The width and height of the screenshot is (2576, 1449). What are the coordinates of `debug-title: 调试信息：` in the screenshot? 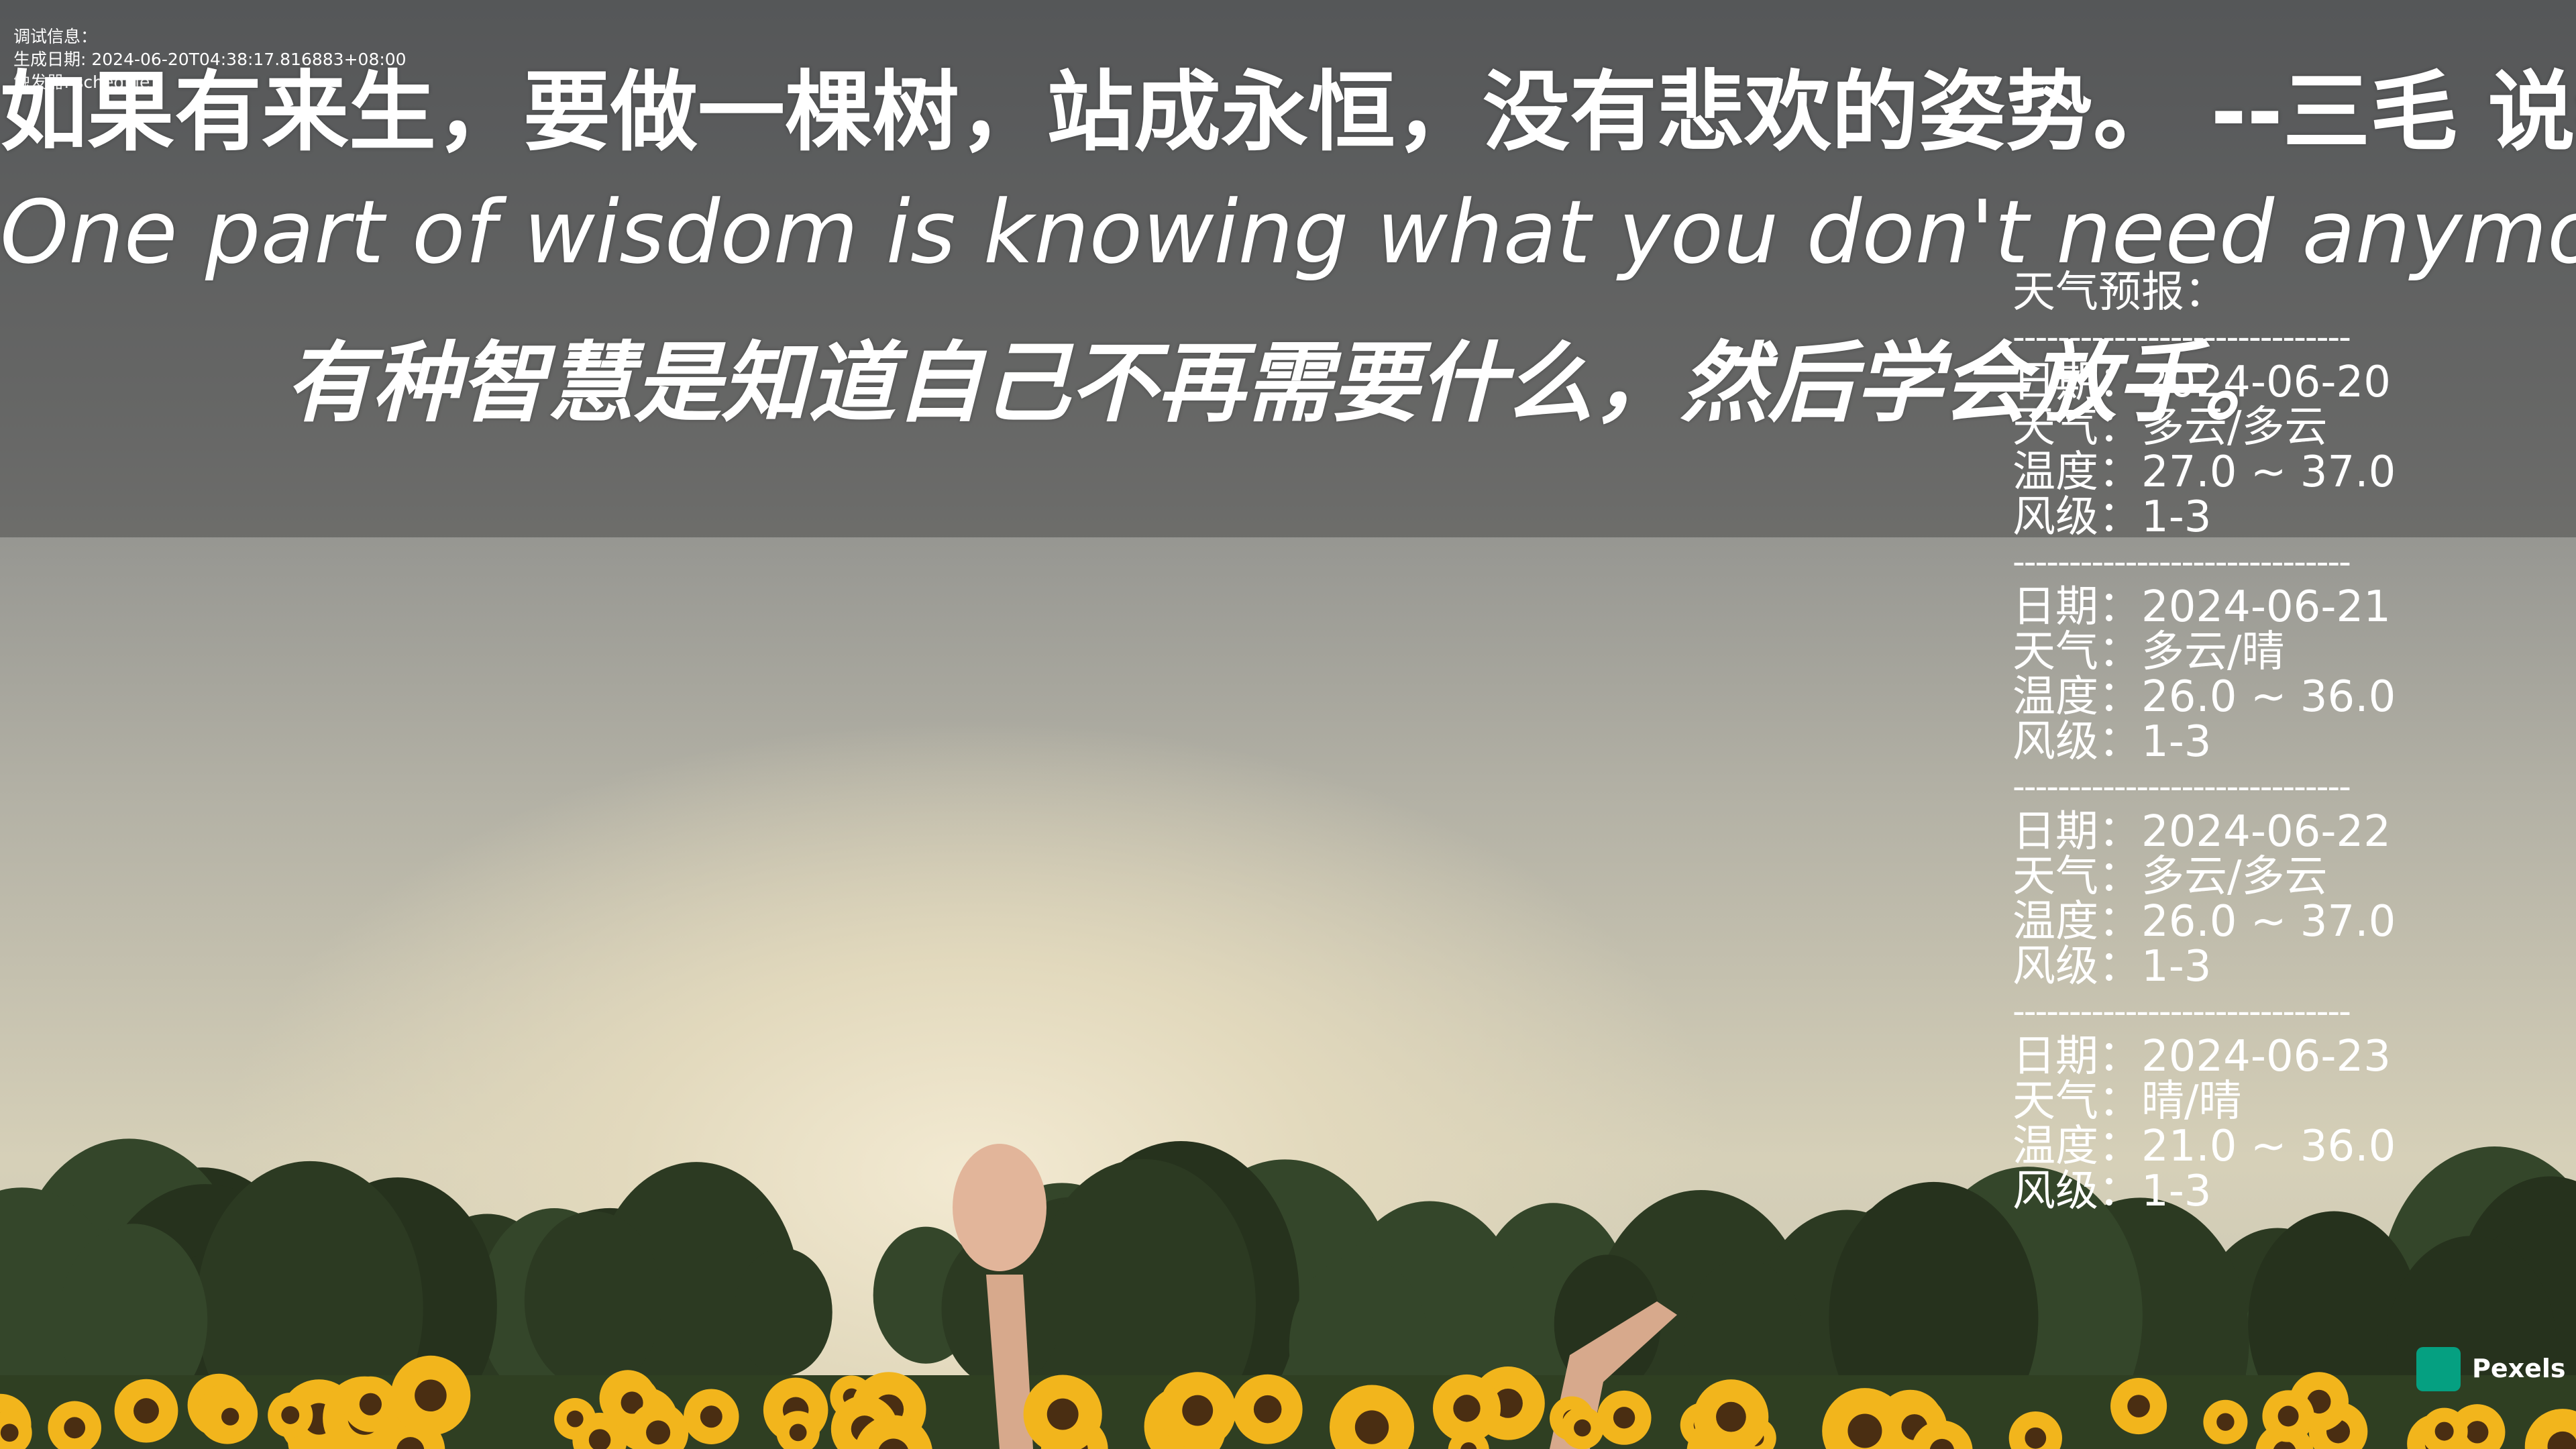 It's located at (55, 36).